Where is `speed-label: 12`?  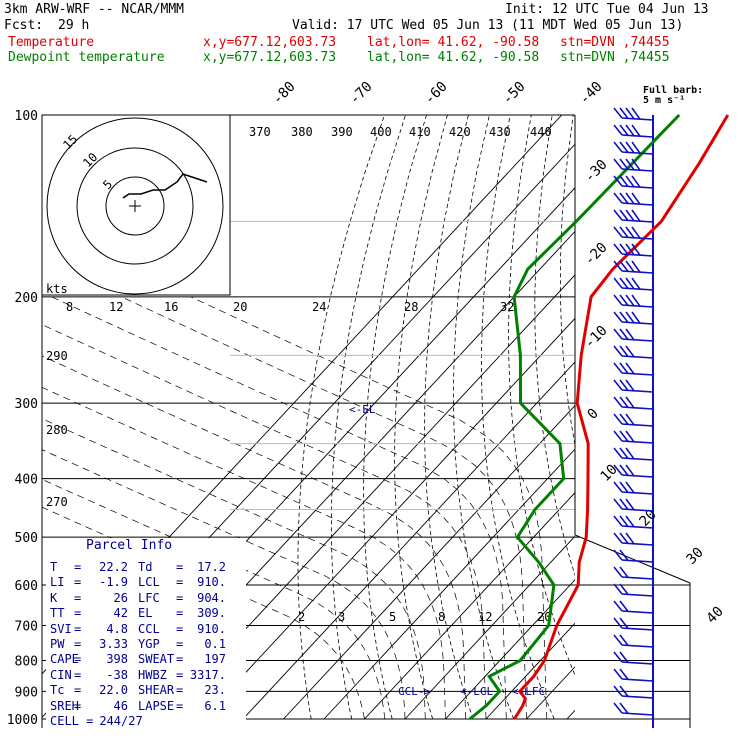 speed-label: 12 is located at coordinates (116, 307).